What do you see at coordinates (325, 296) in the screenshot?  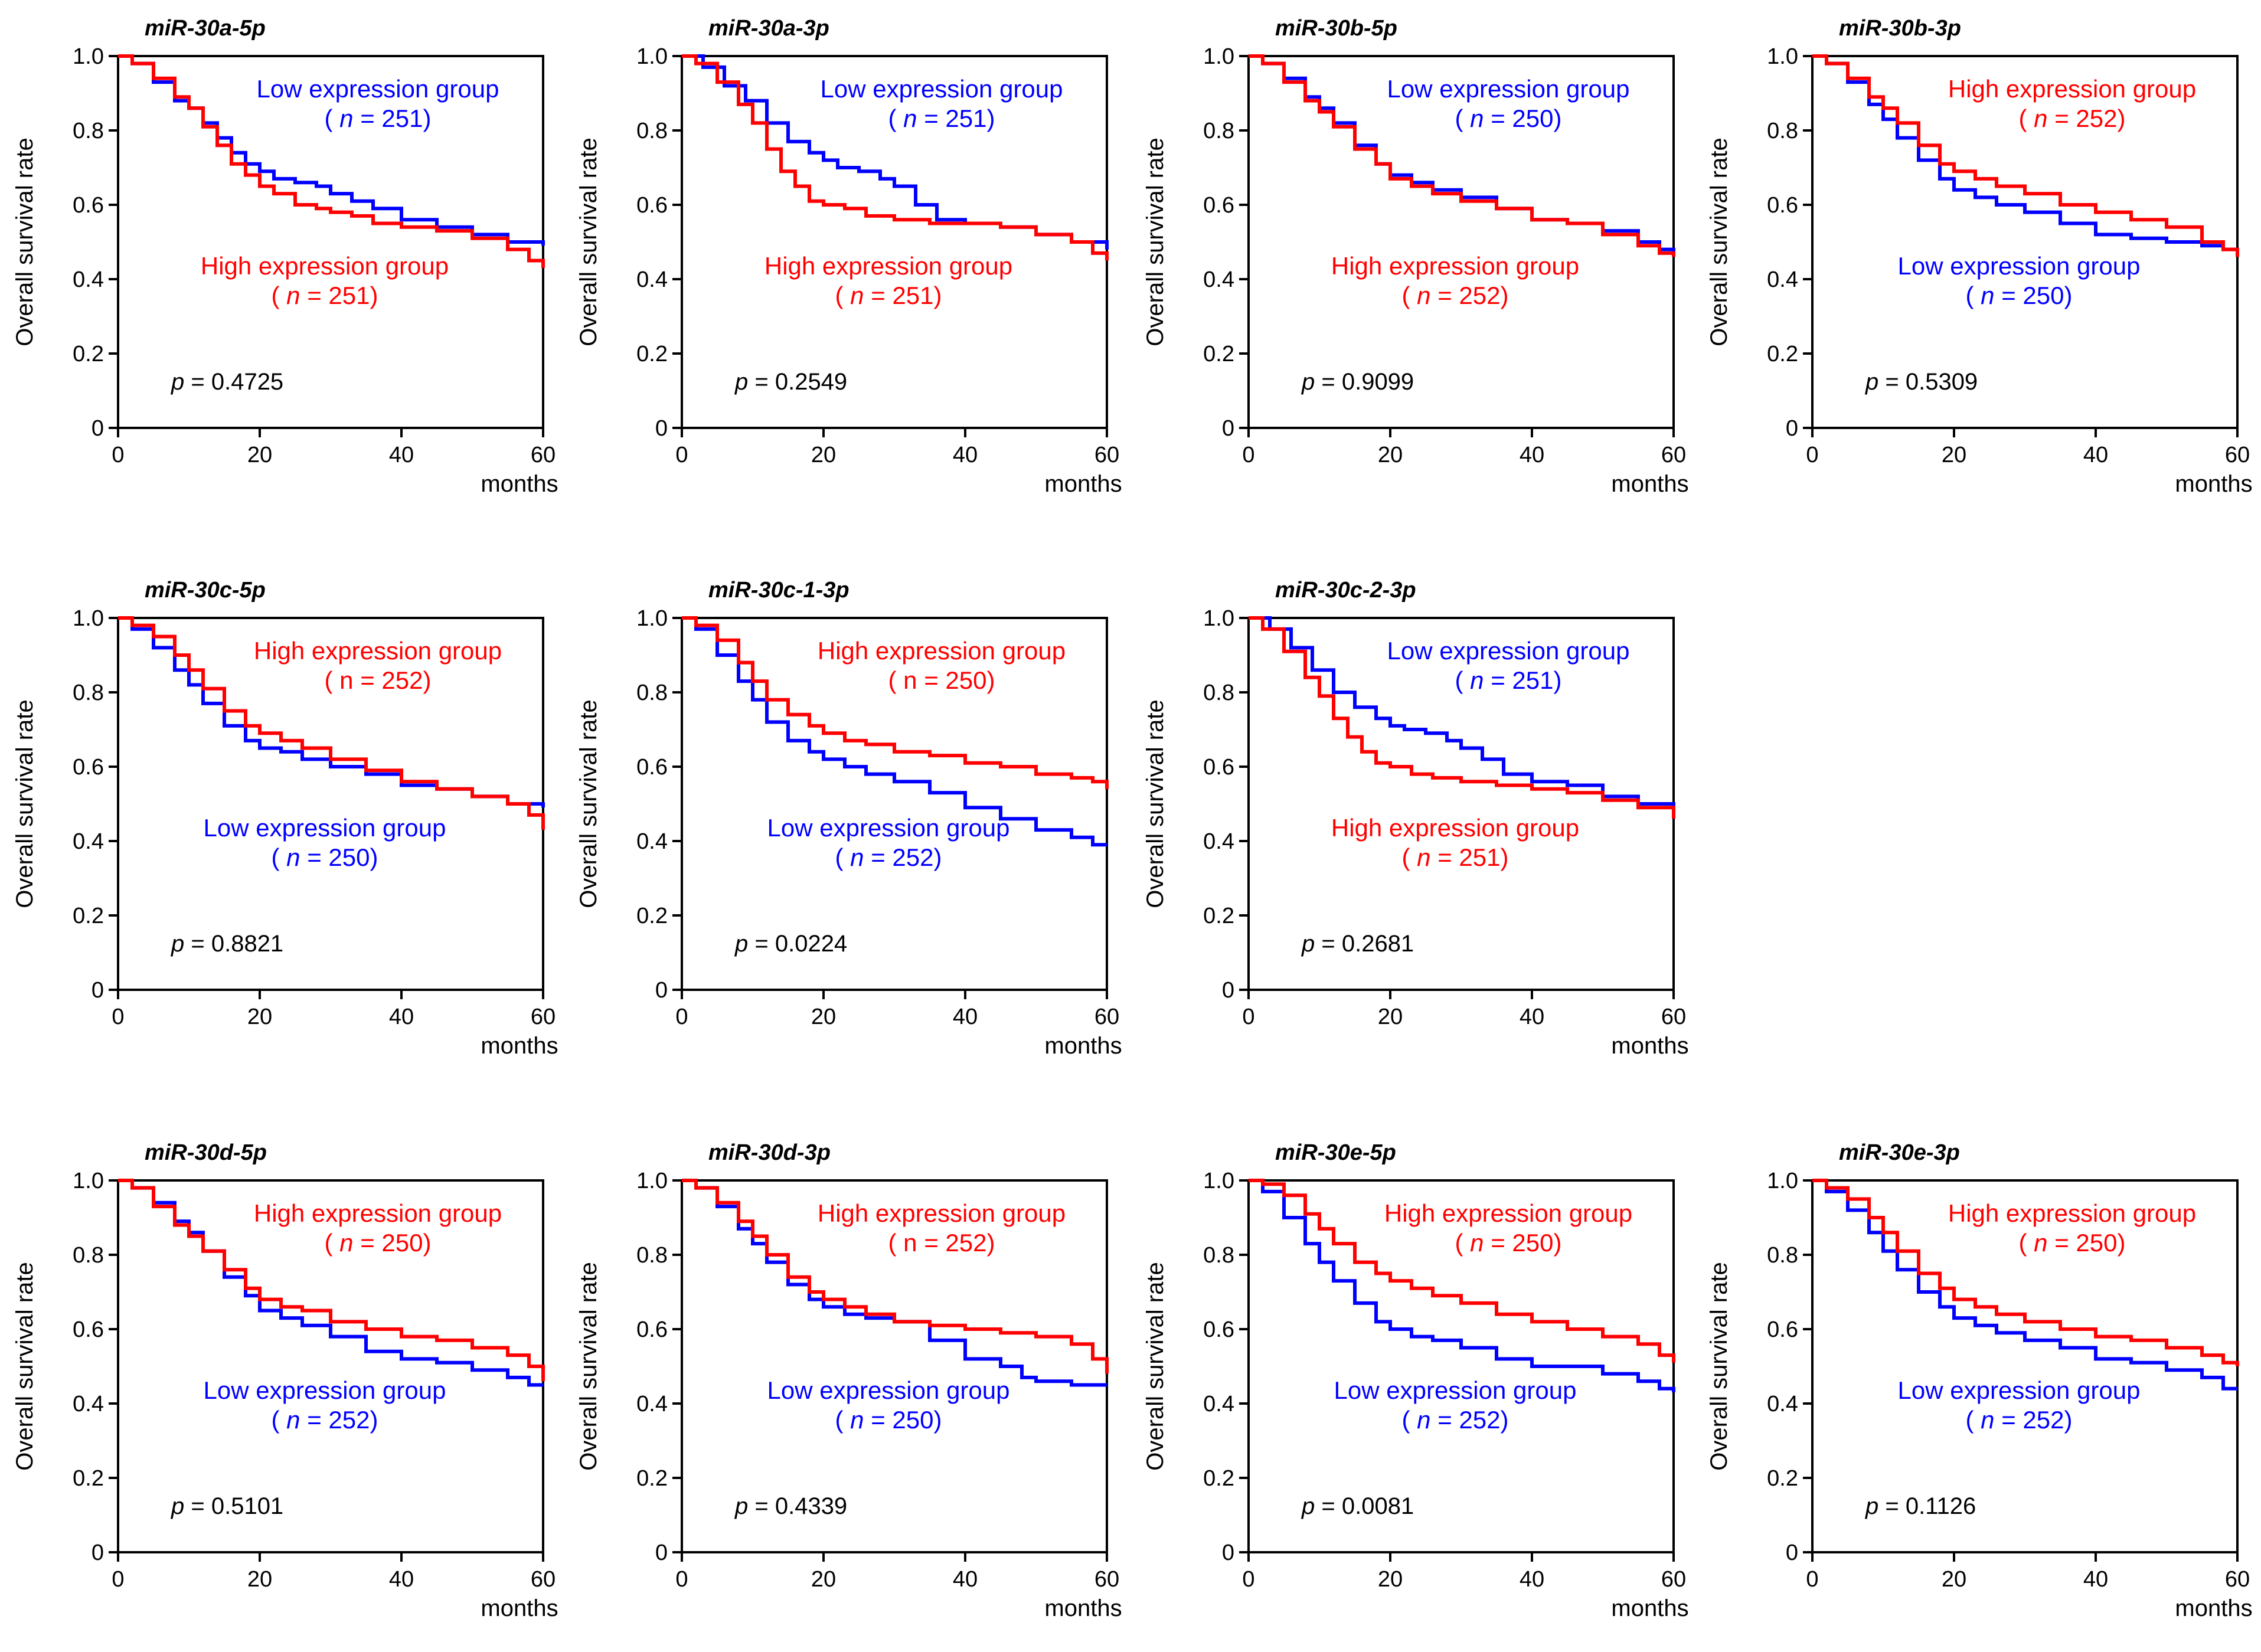 I see `high-group-n: ( n = 251)` at bounding box center [325, 296].